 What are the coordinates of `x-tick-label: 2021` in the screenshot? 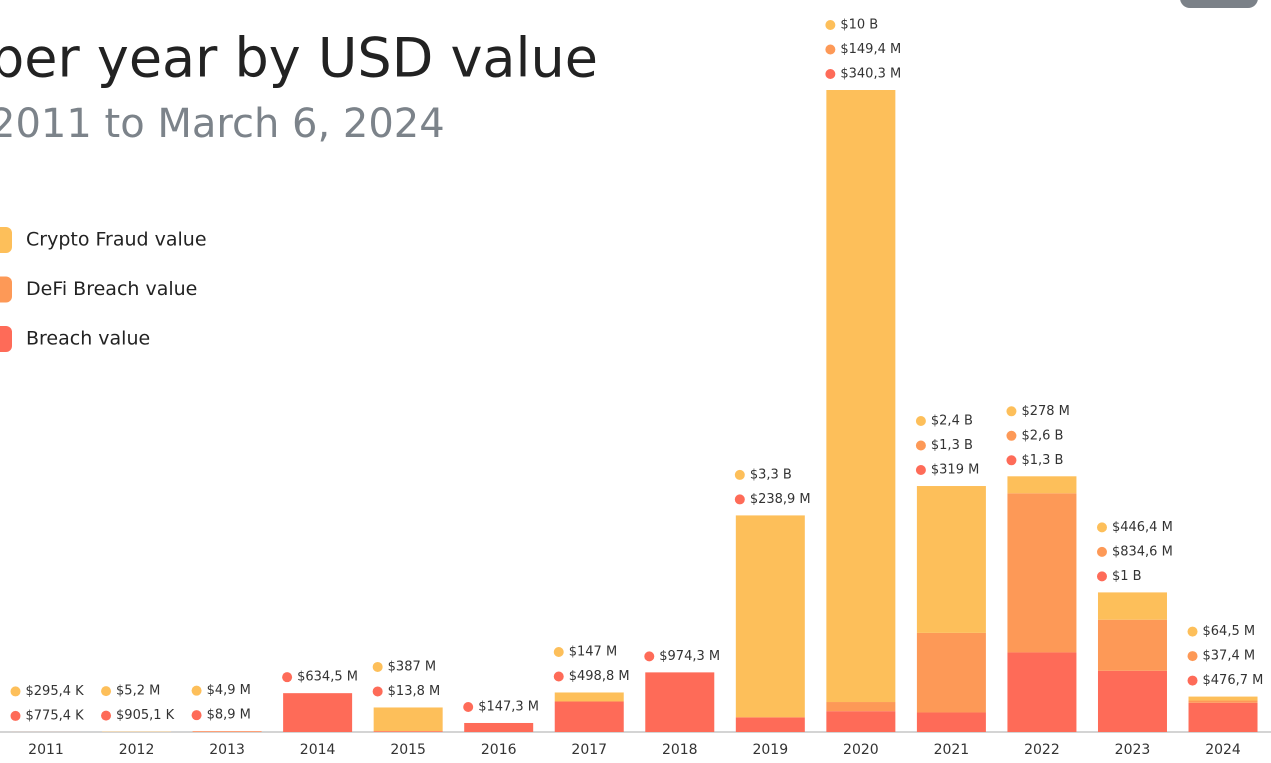 It's located at (952, 750).